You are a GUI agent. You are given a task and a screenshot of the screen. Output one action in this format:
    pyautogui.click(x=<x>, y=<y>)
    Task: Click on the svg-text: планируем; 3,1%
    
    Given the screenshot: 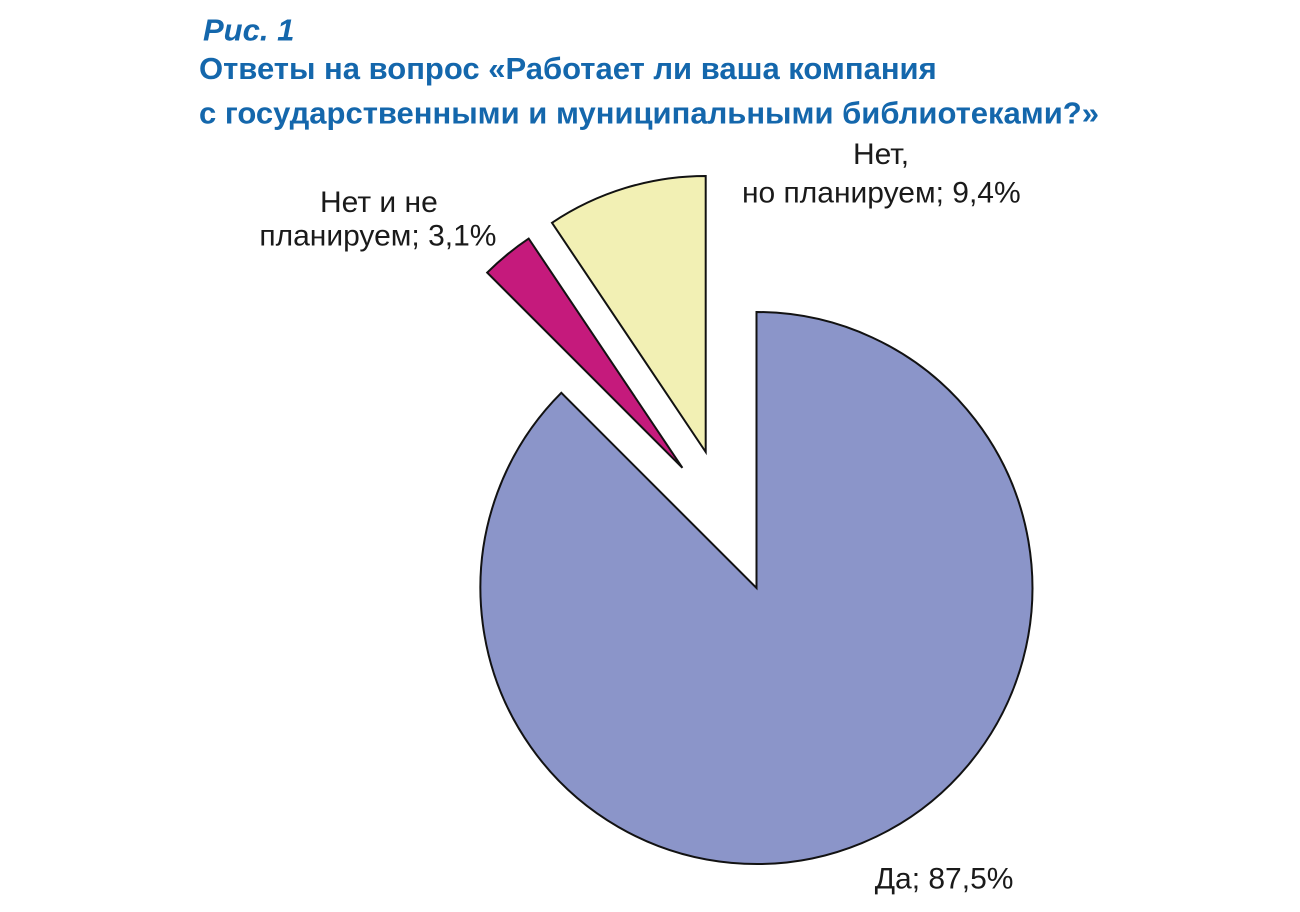 What is the action you would take?
    pyautogui.click(x=377, y=235)
    